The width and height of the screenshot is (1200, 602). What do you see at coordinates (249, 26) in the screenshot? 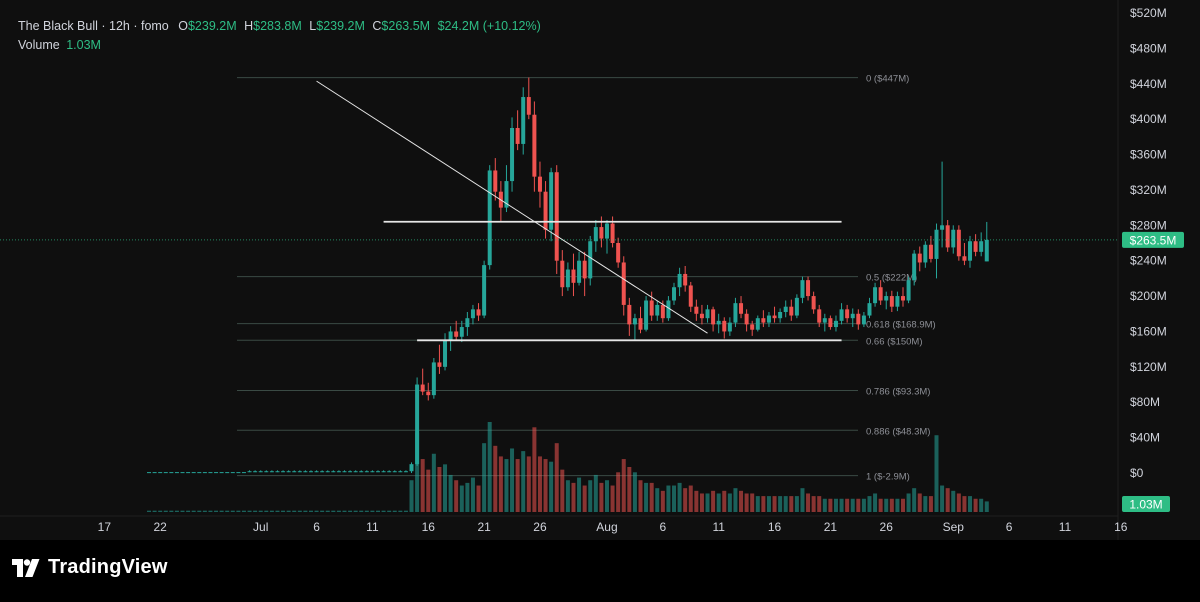
I see `high-label: H` at bounding box center [249, 26].